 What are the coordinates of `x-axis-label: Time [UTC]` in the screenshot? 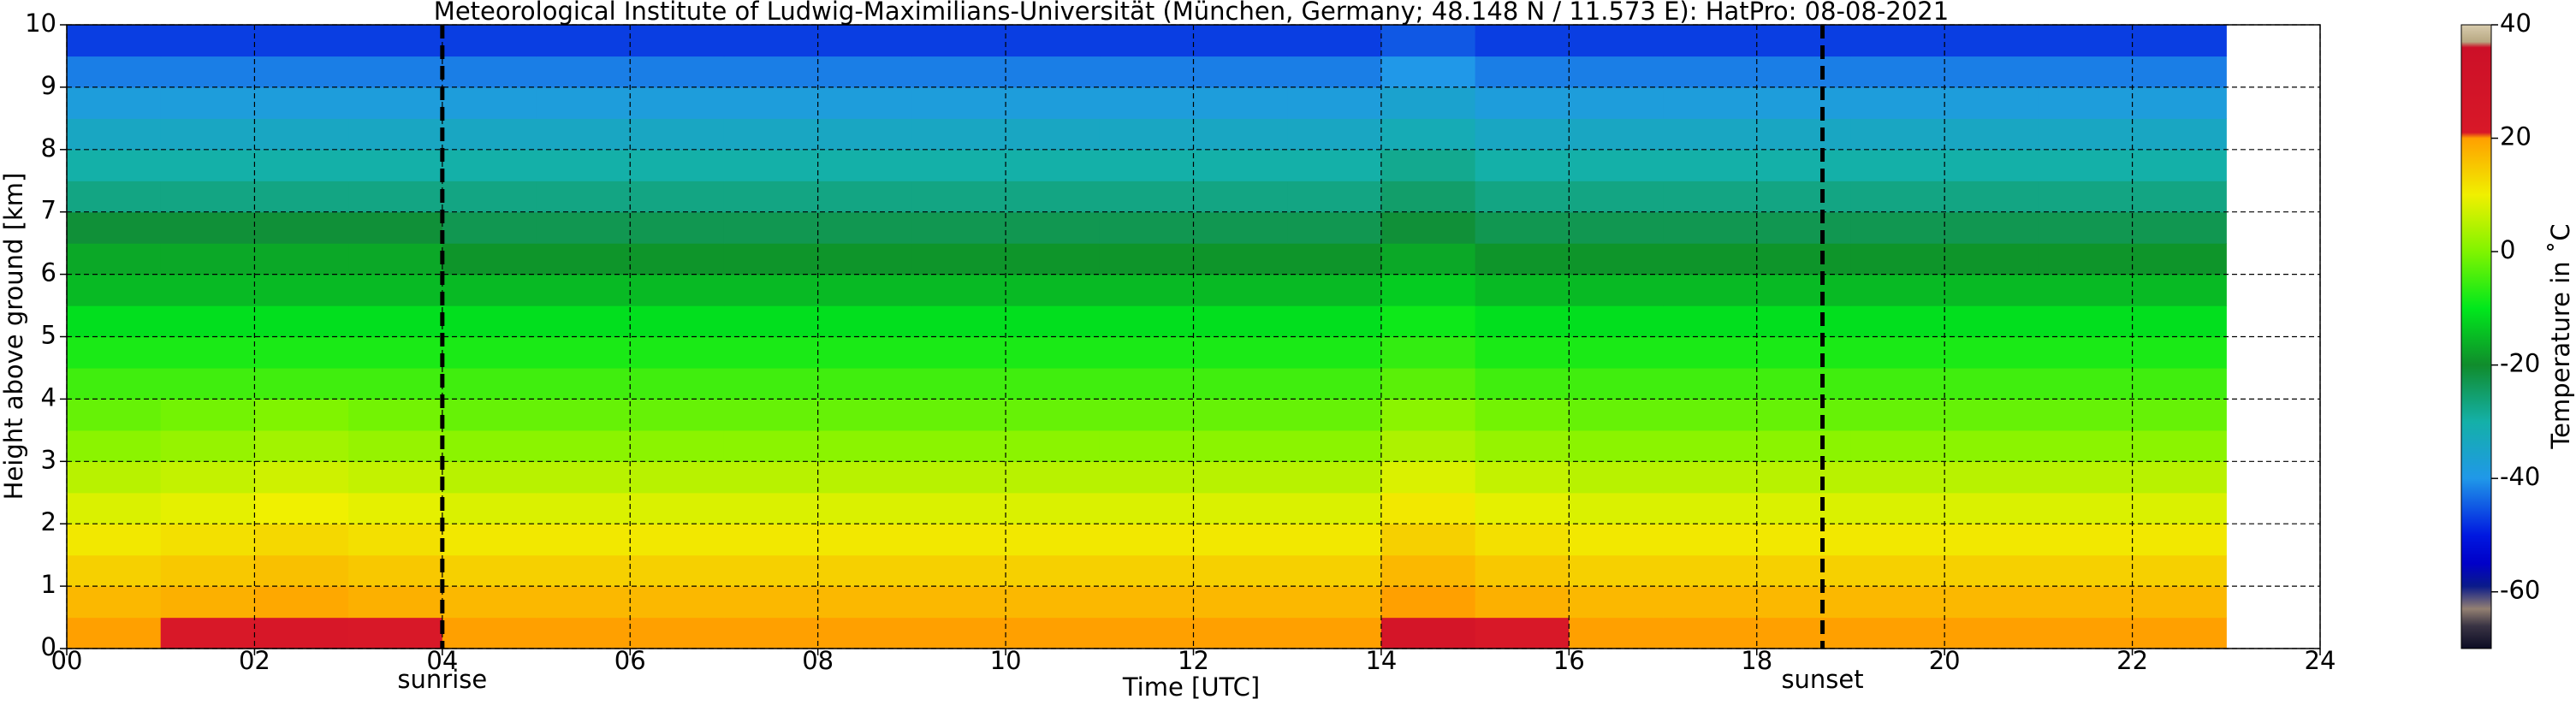 It's located at (1191, 687).